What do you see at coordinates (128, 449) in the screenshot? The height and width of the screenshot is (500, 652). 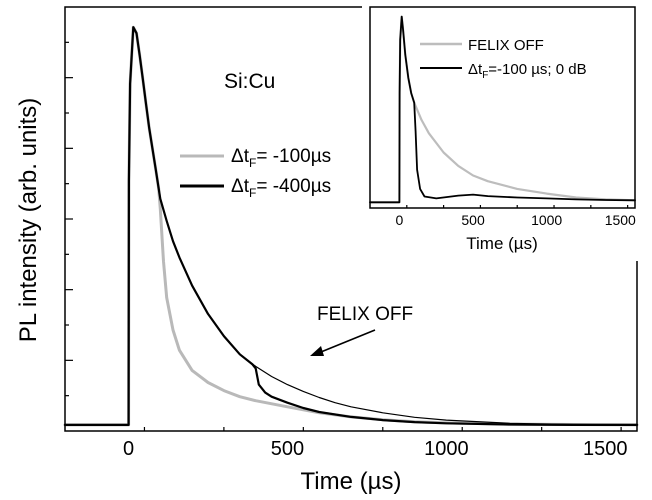 I see `main-x-tick-label: 0` at bounding box center [128, 449].